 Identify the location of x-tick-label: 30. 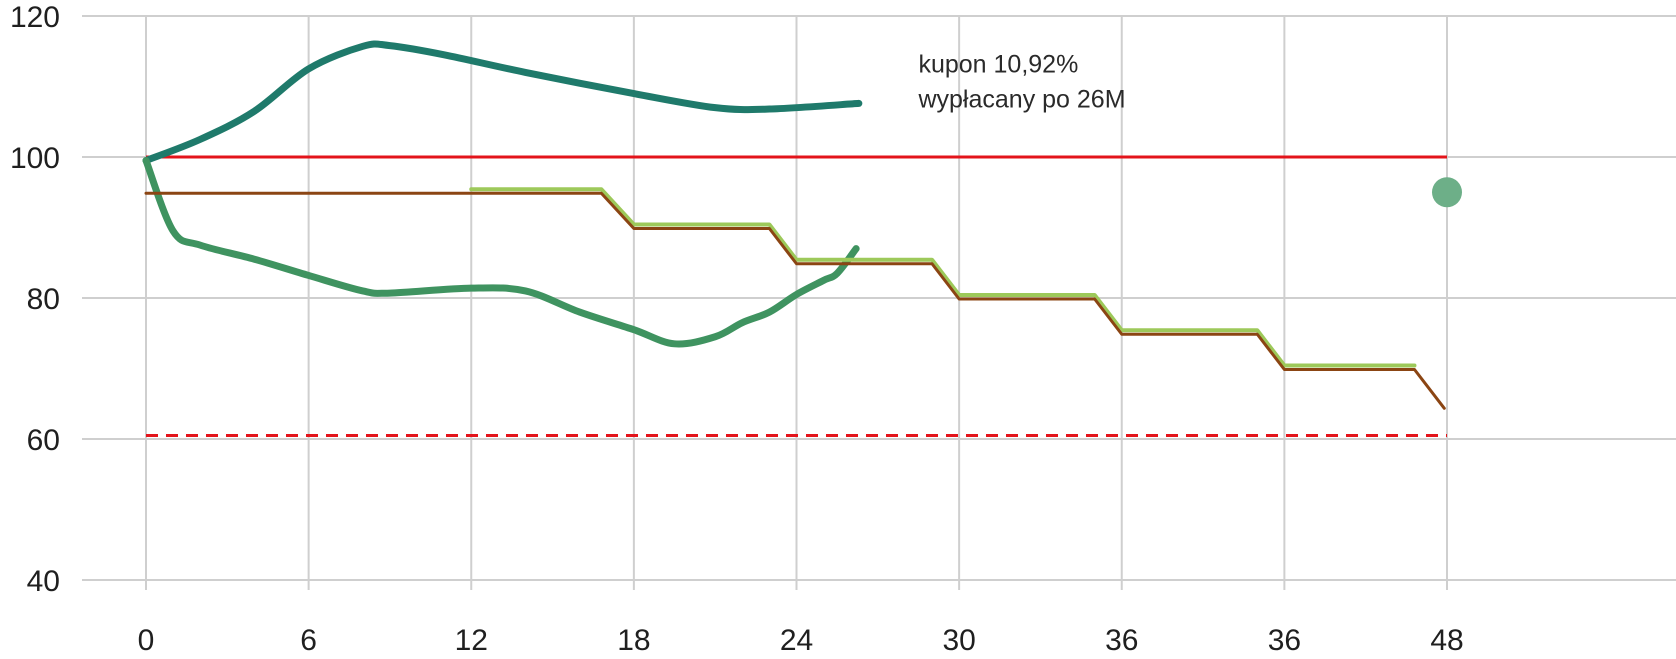
(958, 640).